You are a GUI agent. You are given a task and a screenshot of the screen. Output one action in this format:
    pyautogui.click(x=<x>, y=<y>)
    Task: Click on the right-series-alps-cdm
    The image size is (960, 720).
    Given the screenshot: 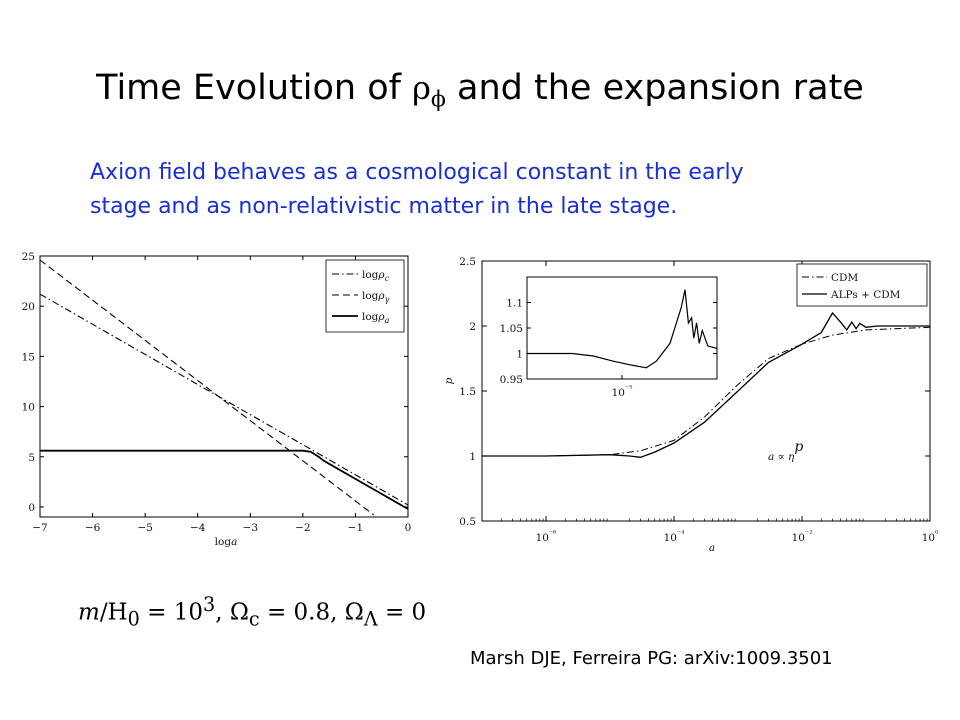 What is the action you would take?
    pyautogui.click(x=706, y=384)
    